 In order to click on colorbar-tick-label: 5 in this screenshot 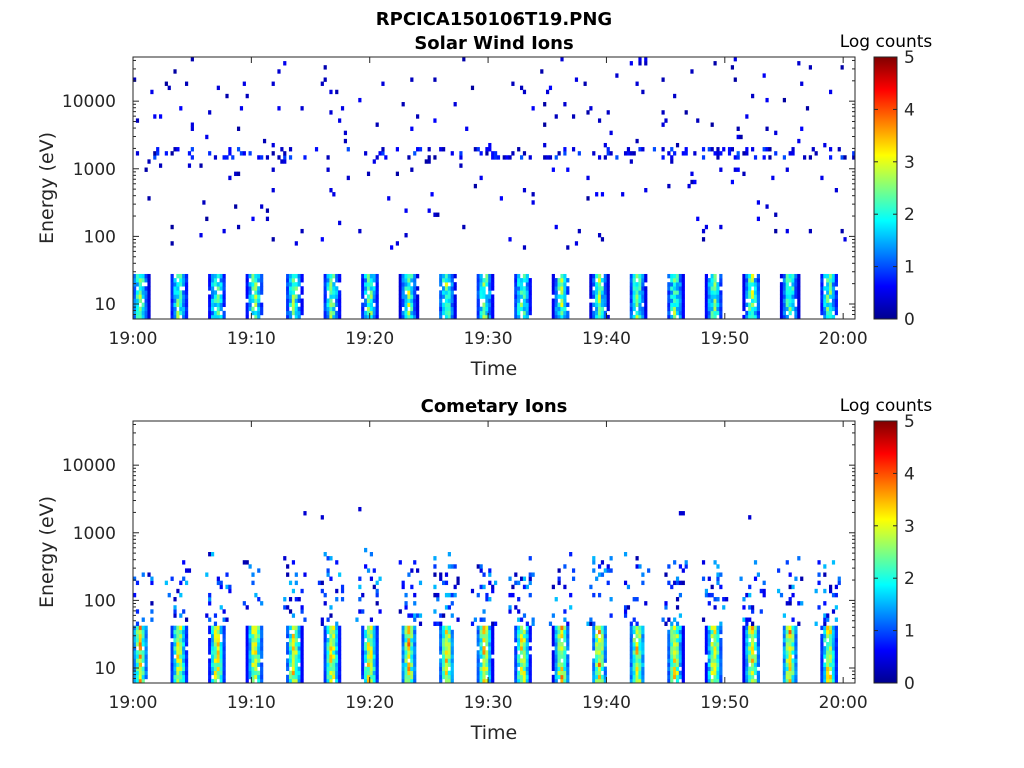, I will do `click(909, 422)`.